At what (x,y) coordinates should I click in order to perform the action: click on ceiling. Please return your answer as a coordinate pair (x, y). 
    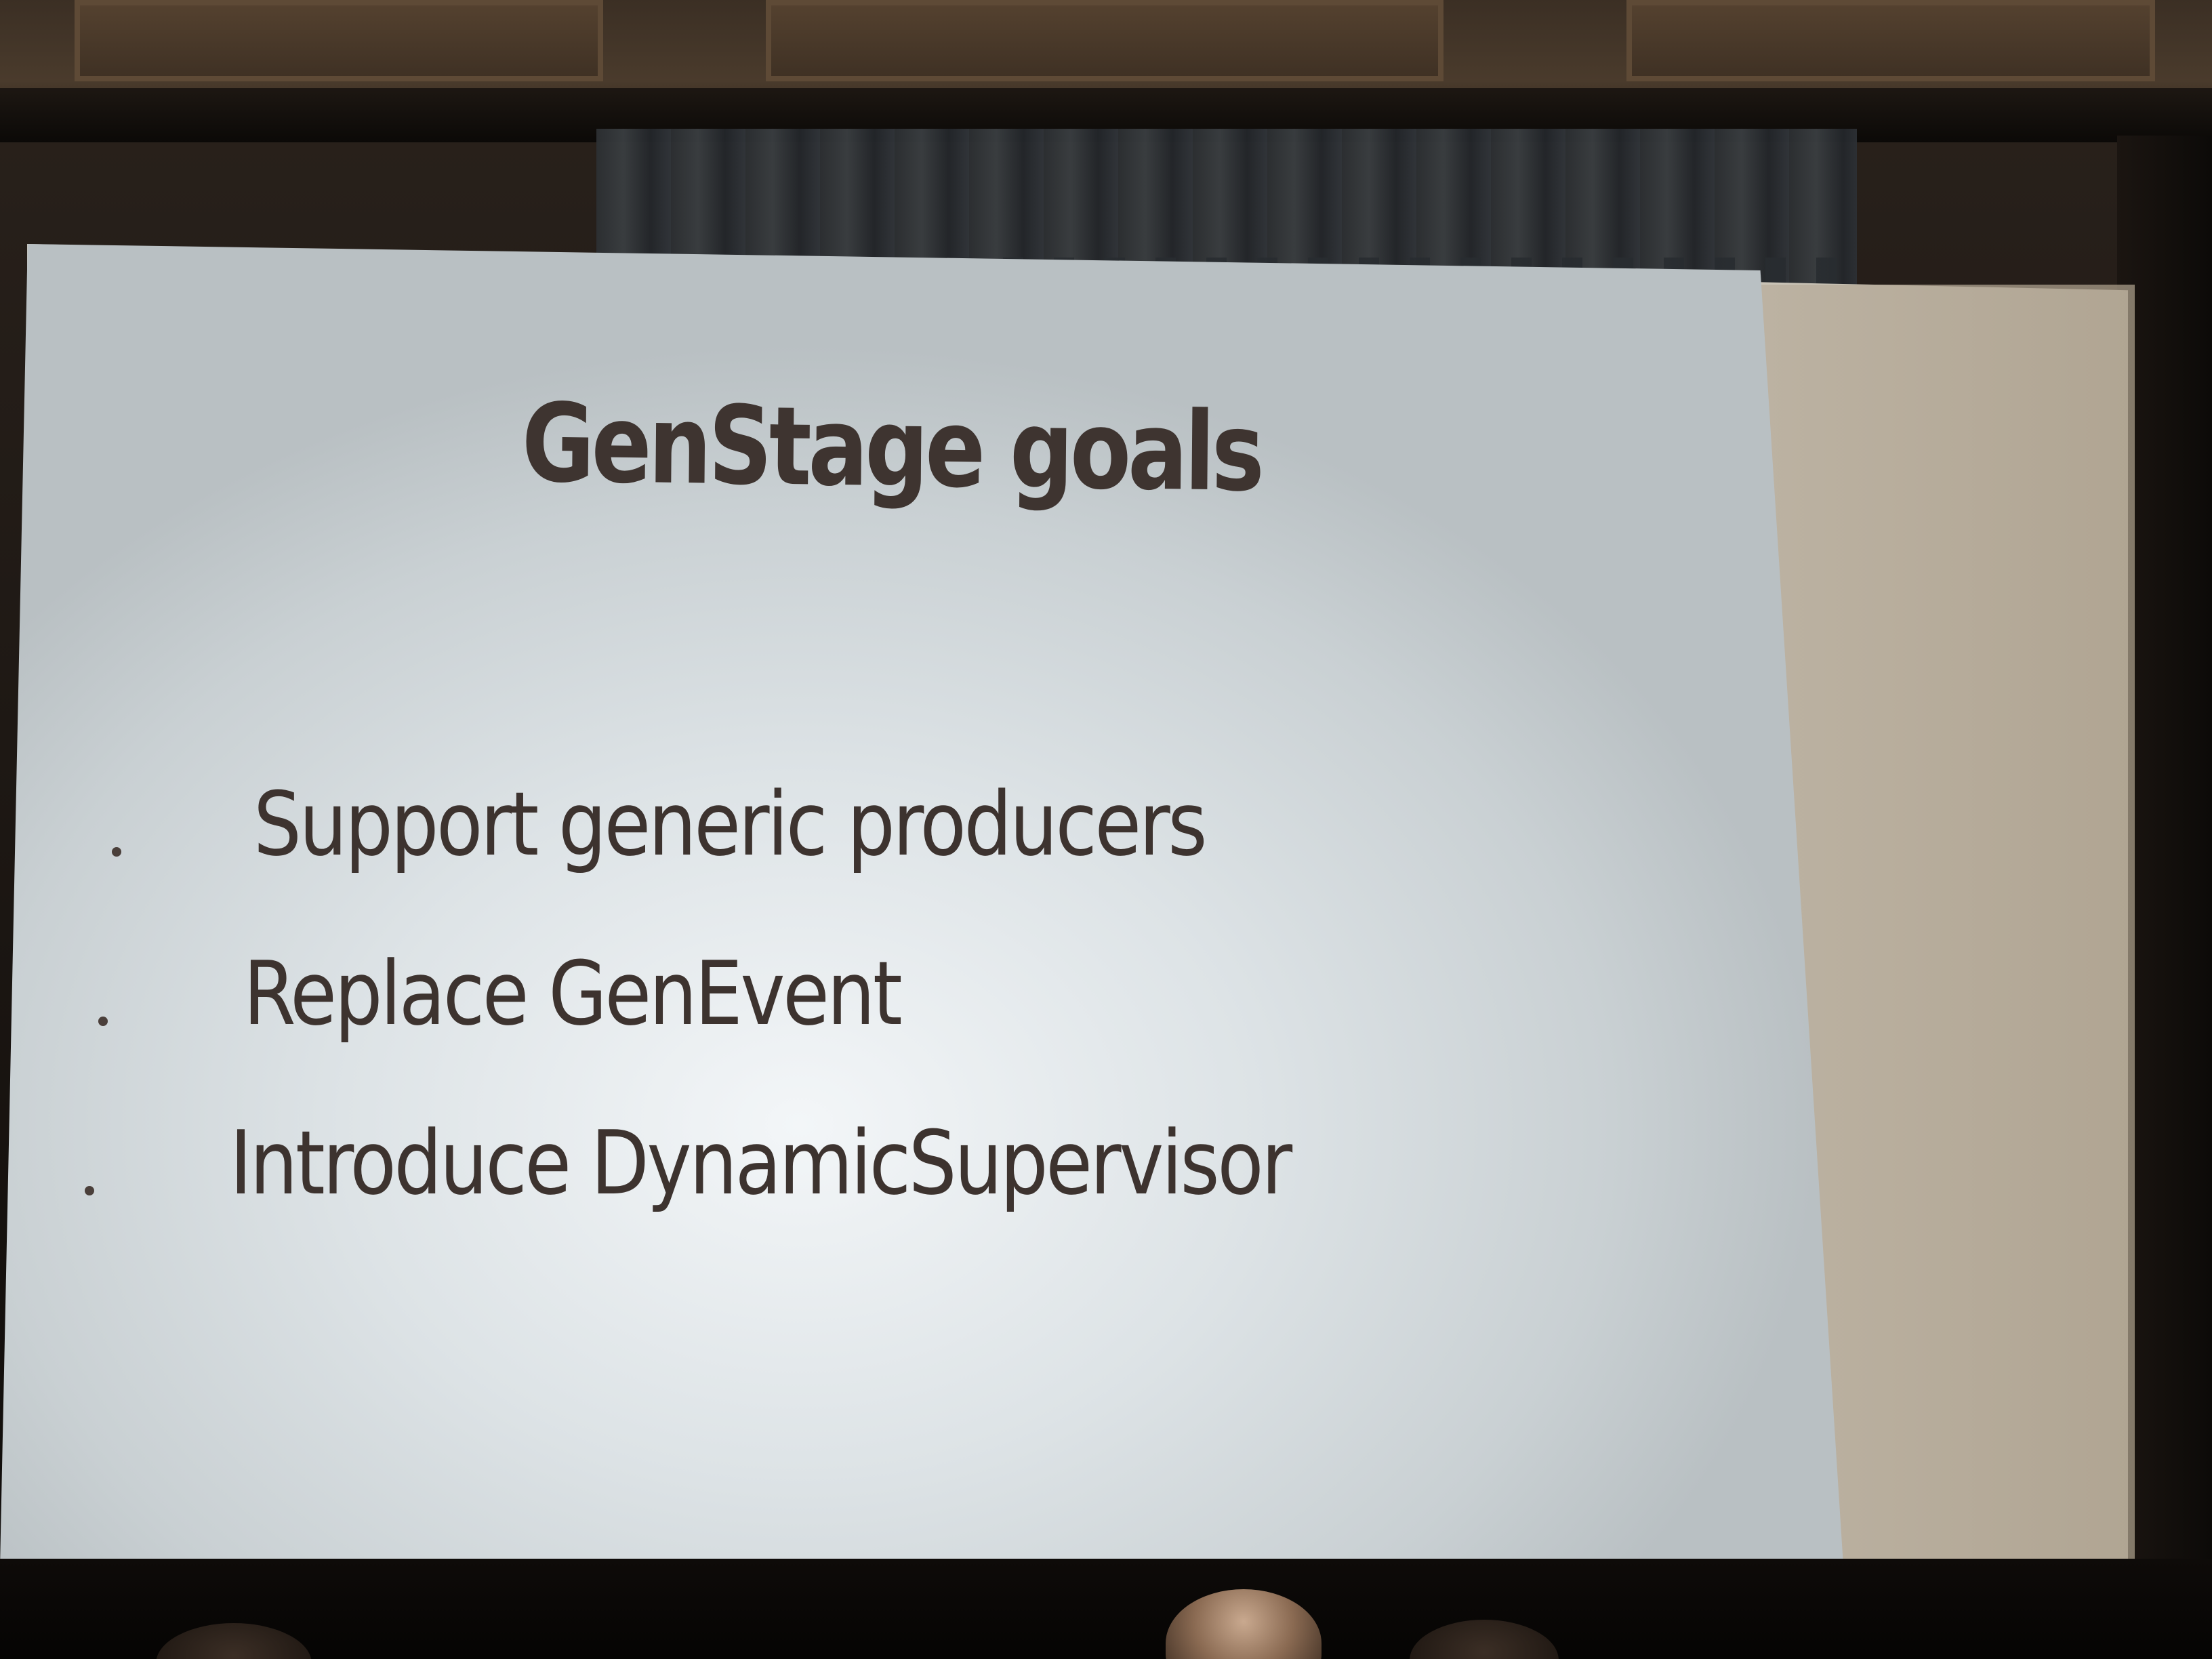
    Looking at the image, I should click on (1106, 69).